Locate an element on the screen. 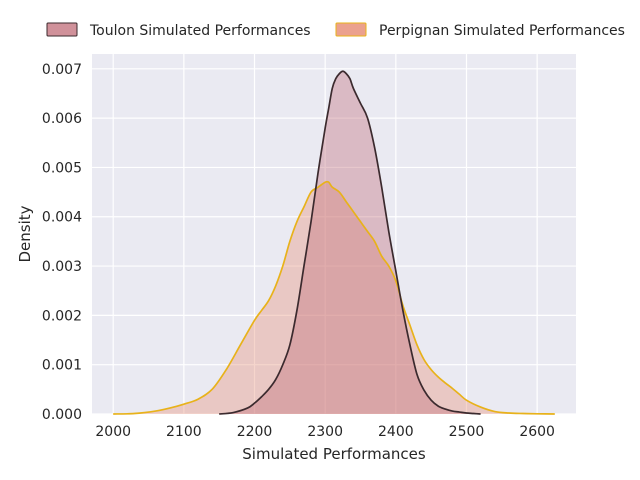 This screenshot has height=480, width=640. x-tick-labels: 2000 2100 2200 2300 2400 2500 2600 is located at coordinates (325, 432).